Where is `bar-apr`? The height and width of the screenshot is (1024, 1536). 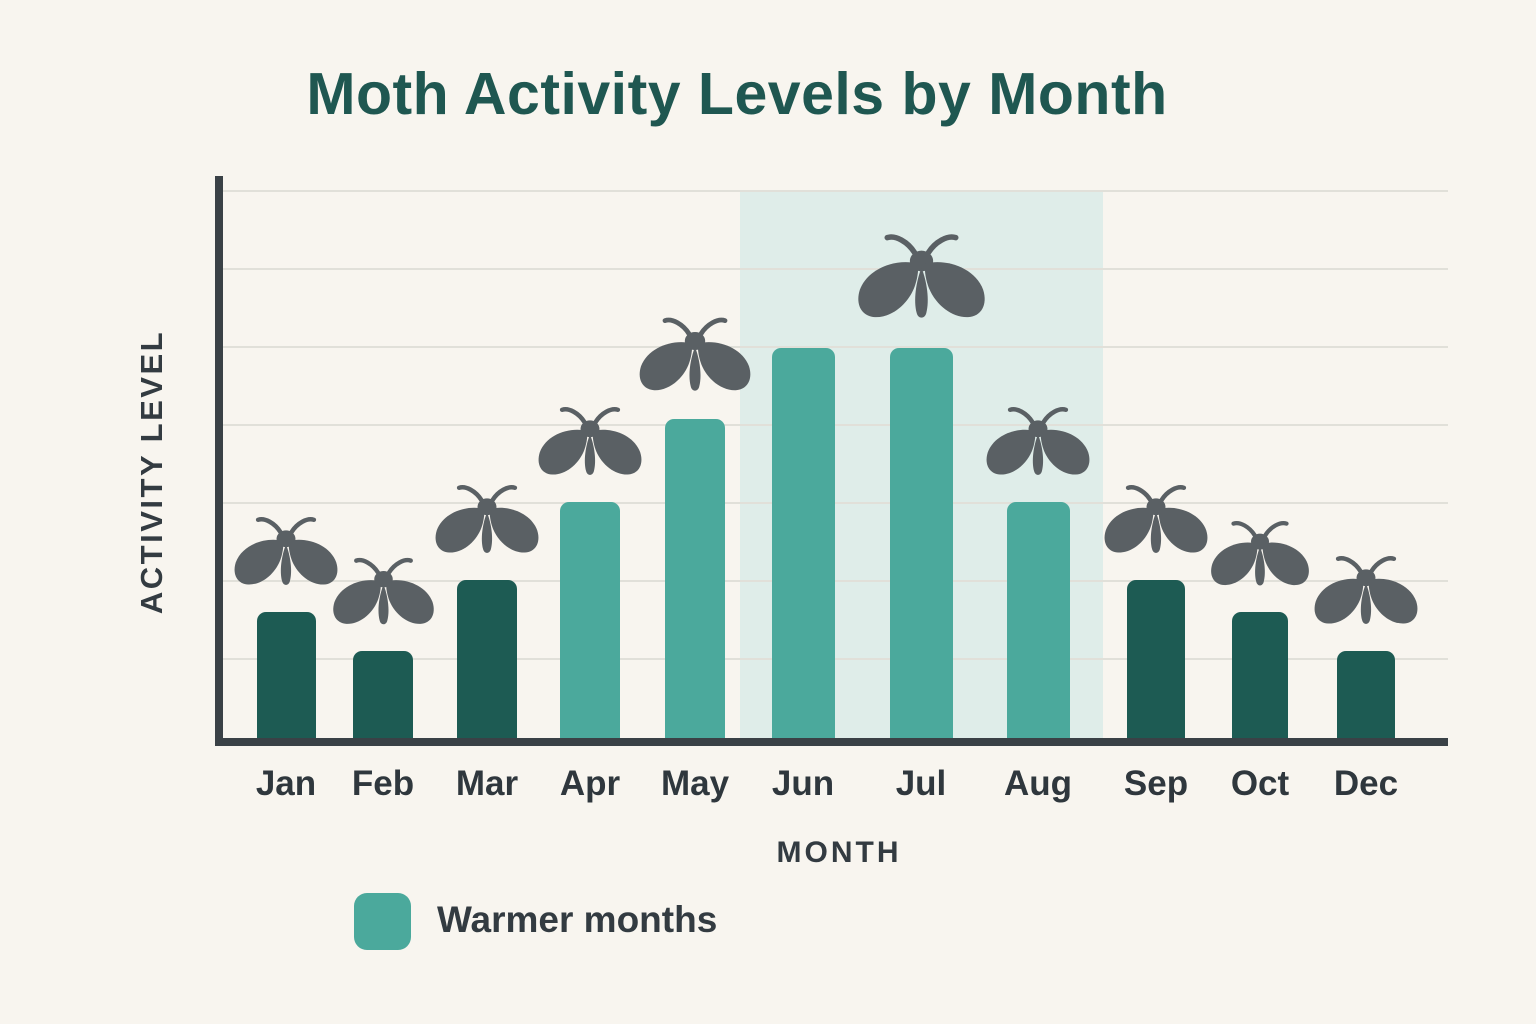 bar-apr is located at coordinates (590, 622).